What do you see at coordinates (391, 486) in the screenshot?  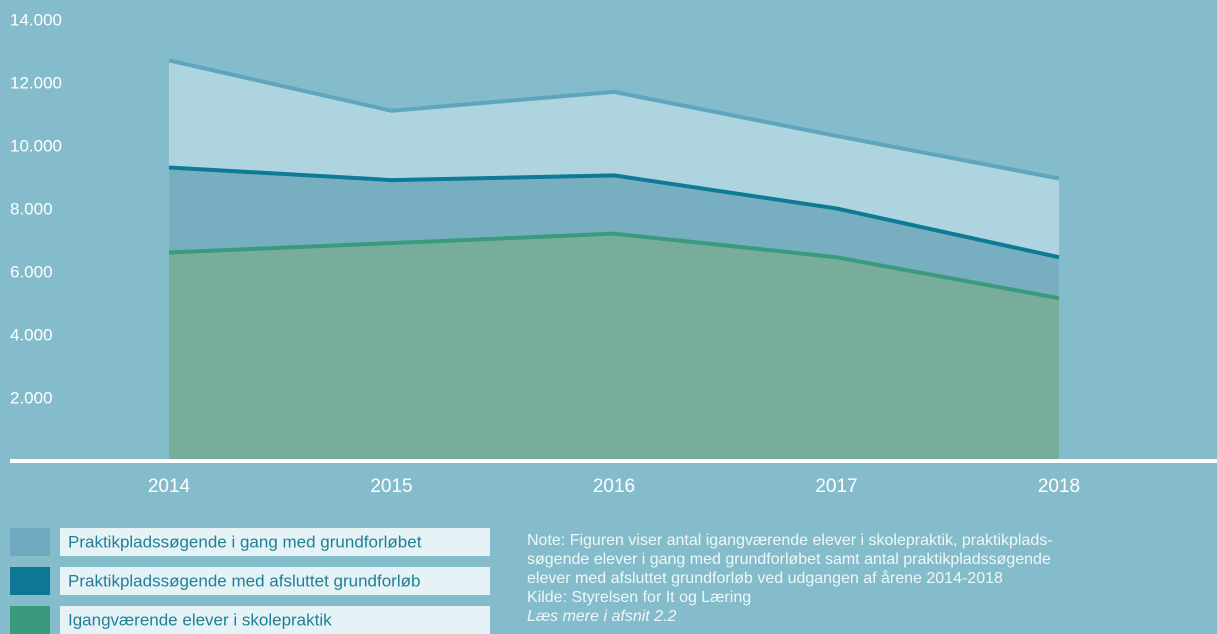 I see `x-tick-label: 2015` at bounding box center [391, 486].